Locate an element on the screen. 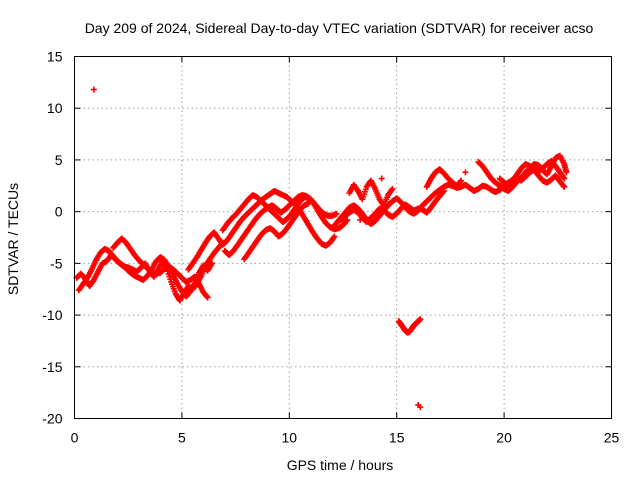  y-tick-label: 5 is located at coordinates (59, 160).